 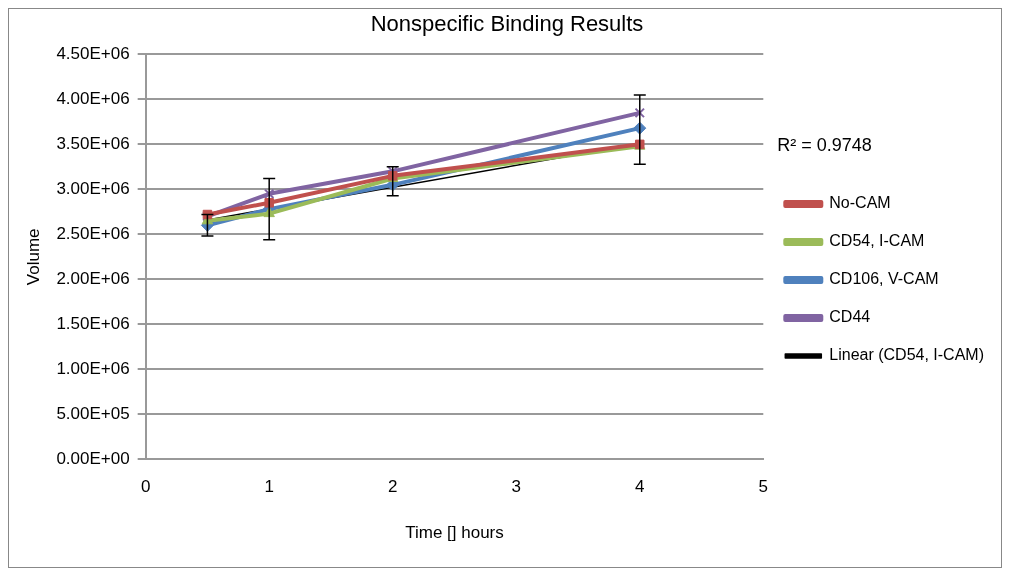 I want to click on chart-title: Nonspecific Binding Results, so click(x=507, y=24).